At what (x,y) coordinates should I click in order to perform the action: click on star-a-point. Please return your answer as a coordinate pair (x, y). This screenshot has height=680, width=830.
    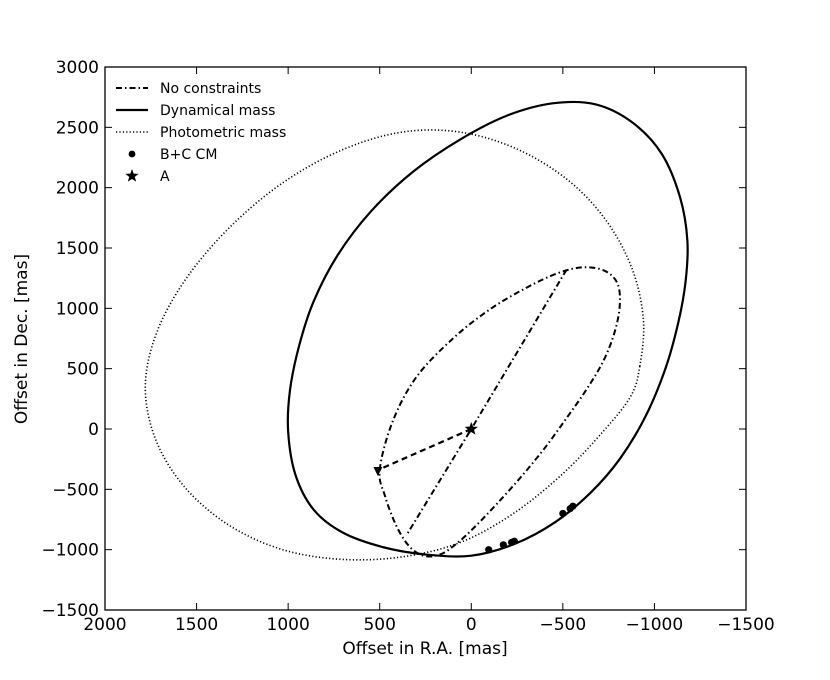
    Looking at the image, I should click on (471, 428).